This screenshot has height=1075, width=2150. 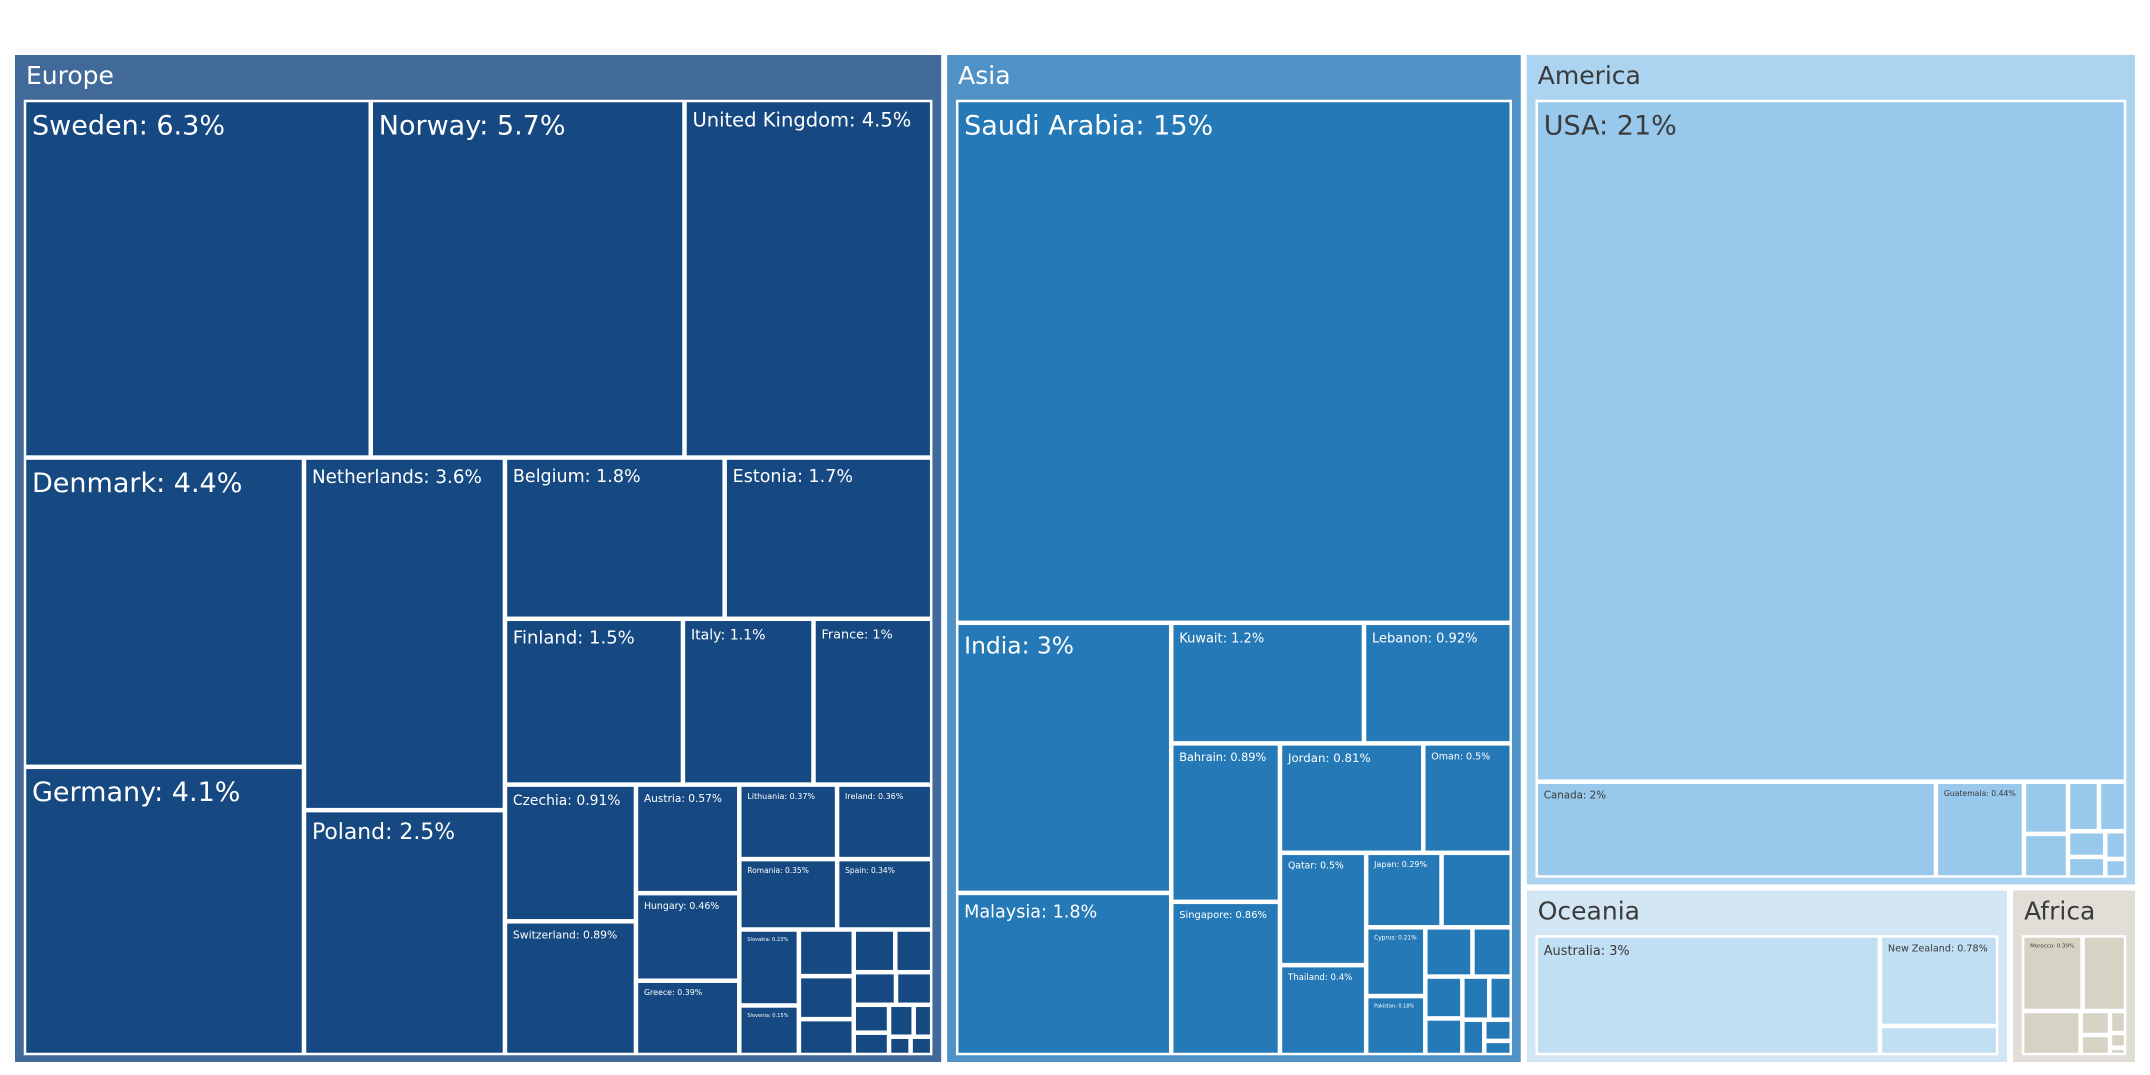 What do you see at coordinates (788, 822) in the screenshot?
I see `tile-lithuania` at bounding box center [788, 822].